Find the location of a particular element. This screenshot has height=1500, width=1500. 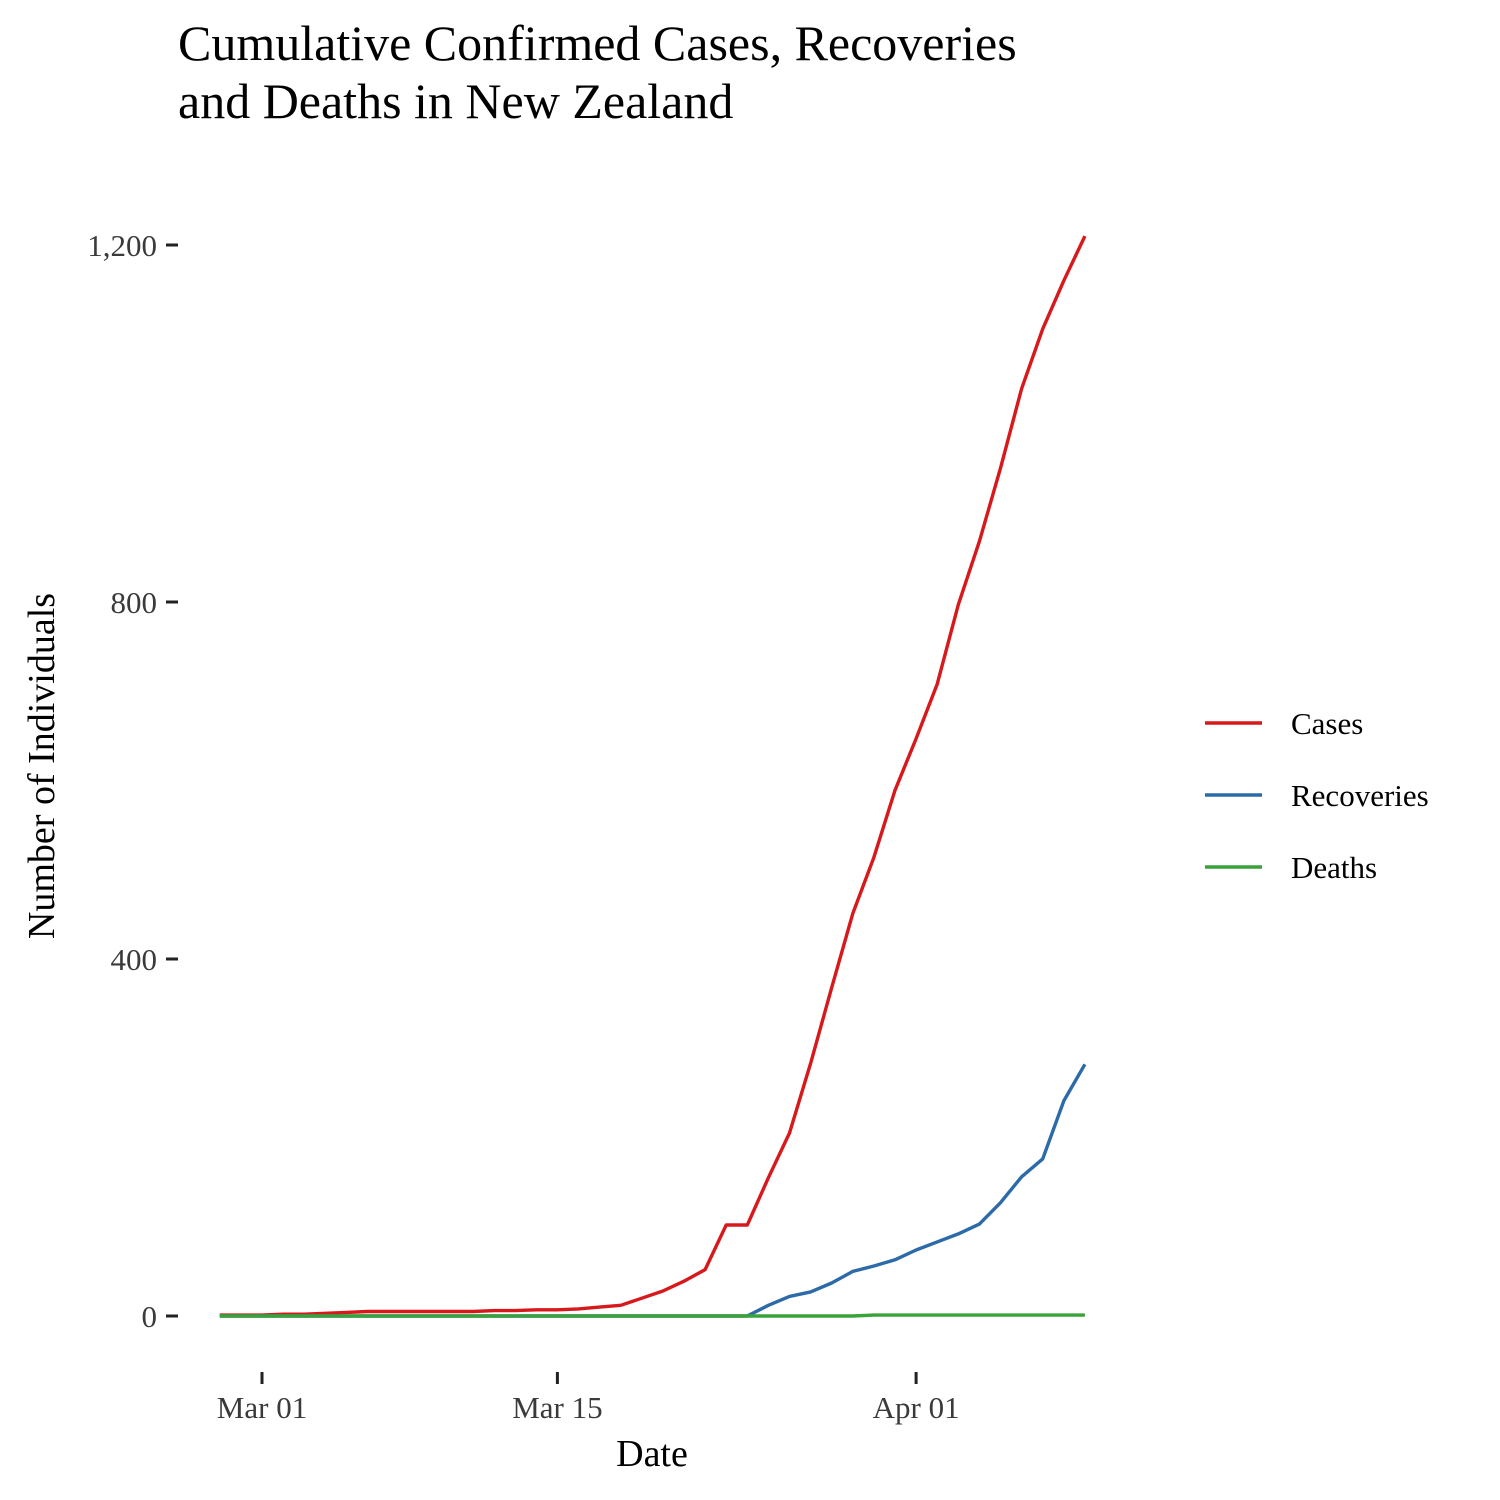

y-tick-label: 0 is located at coordinates (150, 1316).